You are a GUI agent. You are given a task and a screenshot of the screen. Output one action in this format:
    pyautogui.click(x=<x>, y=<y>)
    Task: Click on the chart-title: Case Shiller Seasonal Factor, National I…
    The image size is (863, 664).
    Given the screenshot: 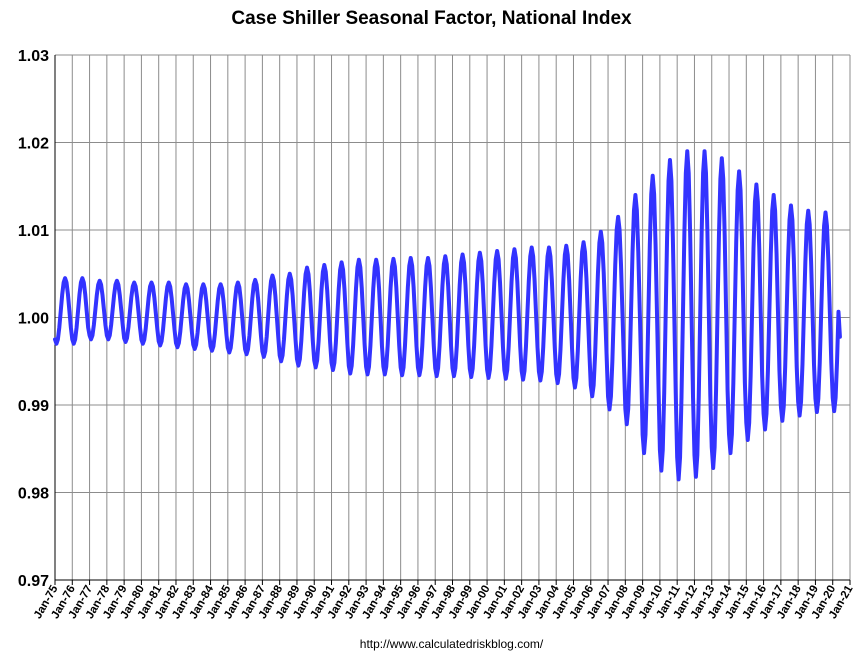 What is the action you would take?
    pyautogui.click(x=431, y=18)
    